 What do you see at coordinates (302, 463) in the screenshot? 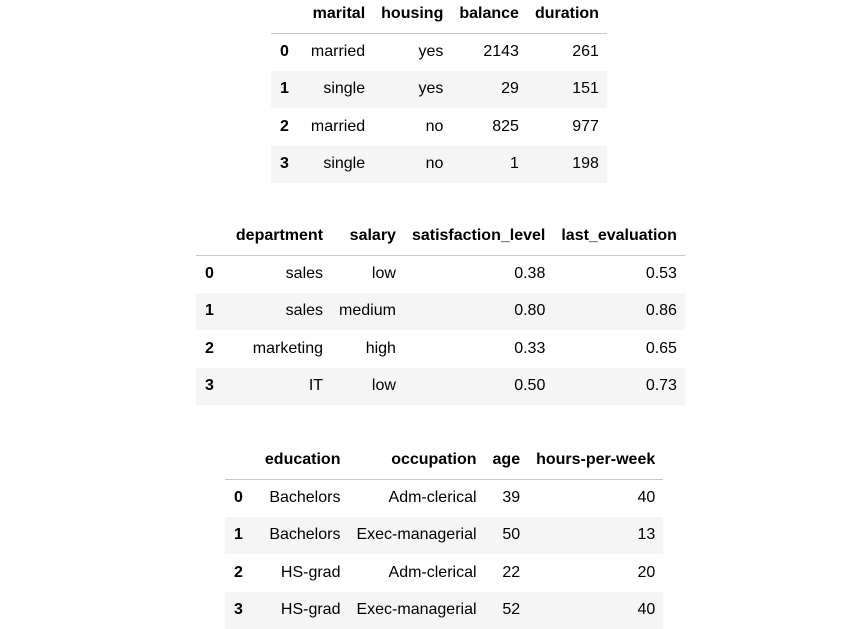
I see `column-header-education: education` at bounding box center [302, 463].